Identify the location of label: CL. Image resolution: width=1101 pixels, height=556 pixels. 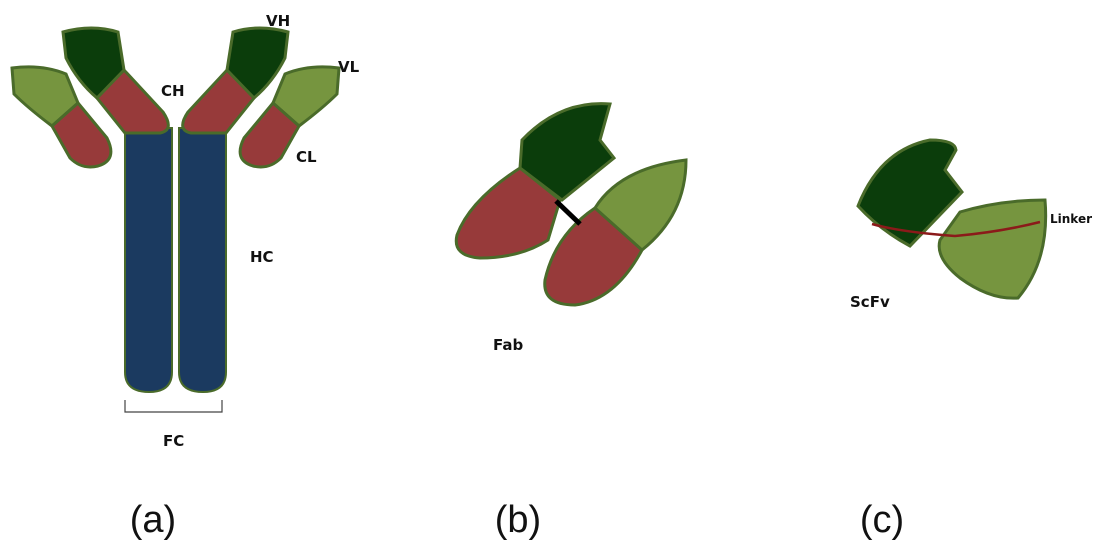
(306, 157).